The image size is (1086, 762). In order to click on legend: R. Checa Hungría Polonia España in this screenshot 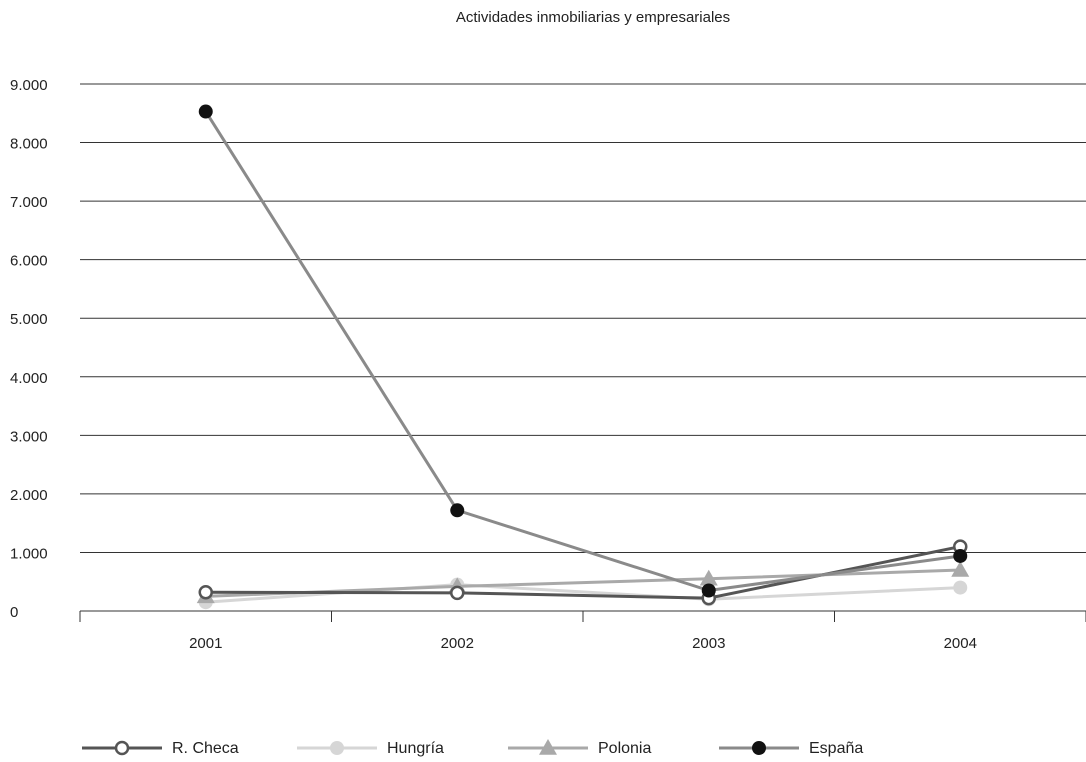, I will do `click(472, 748)`.